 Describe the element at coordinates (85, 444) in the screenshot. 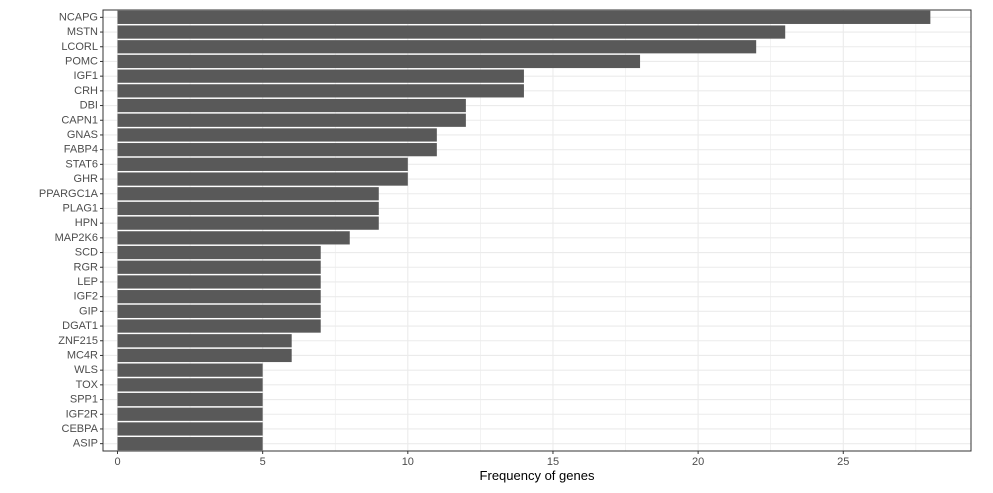

I see `y-tick-label: ASIP` at that location.